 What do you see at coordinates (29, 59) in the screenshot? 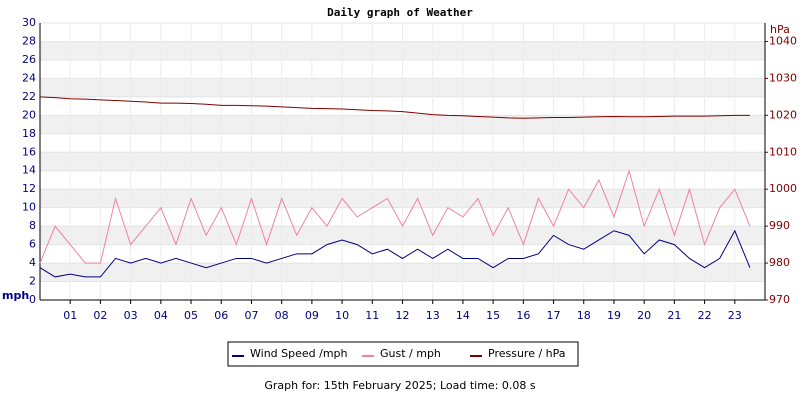
I see `y-tick-label: 26` at bounding box center [29, 59].